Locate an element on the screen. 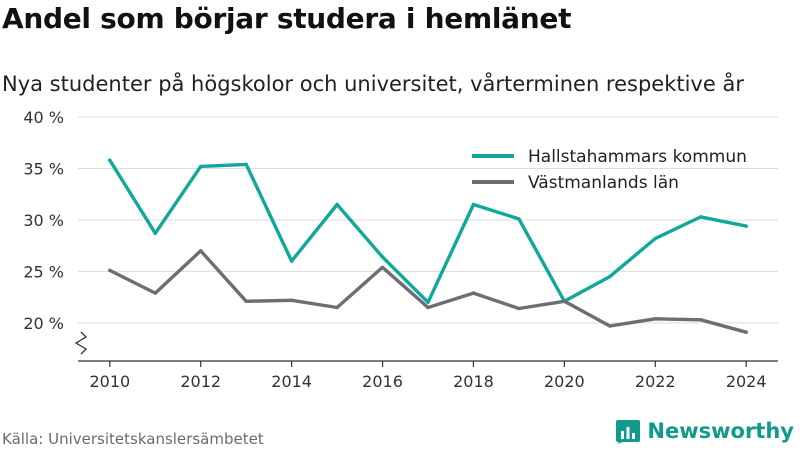  x-tick-label: 2010 is located at coordinates (109, 381).